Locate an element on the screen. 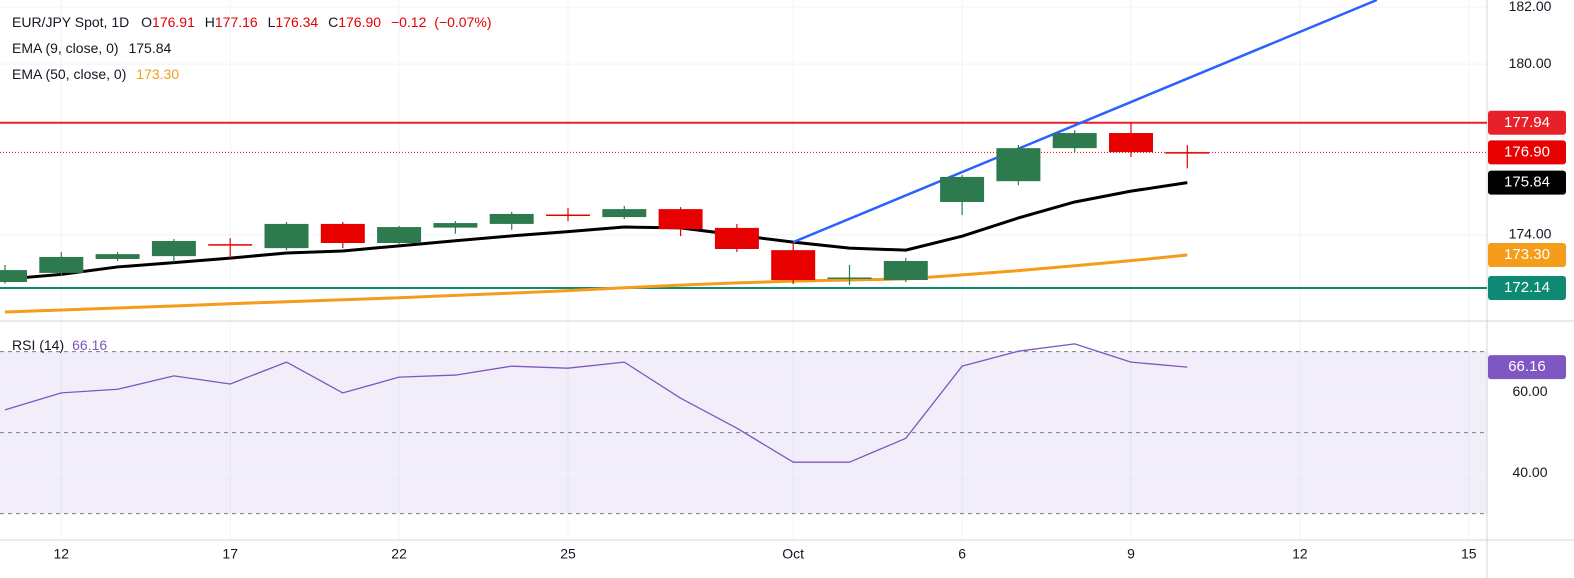 This screenshot has height=578, width=1574. rsi-tick-label: 40.00 is located at coordinates (1529, 472).